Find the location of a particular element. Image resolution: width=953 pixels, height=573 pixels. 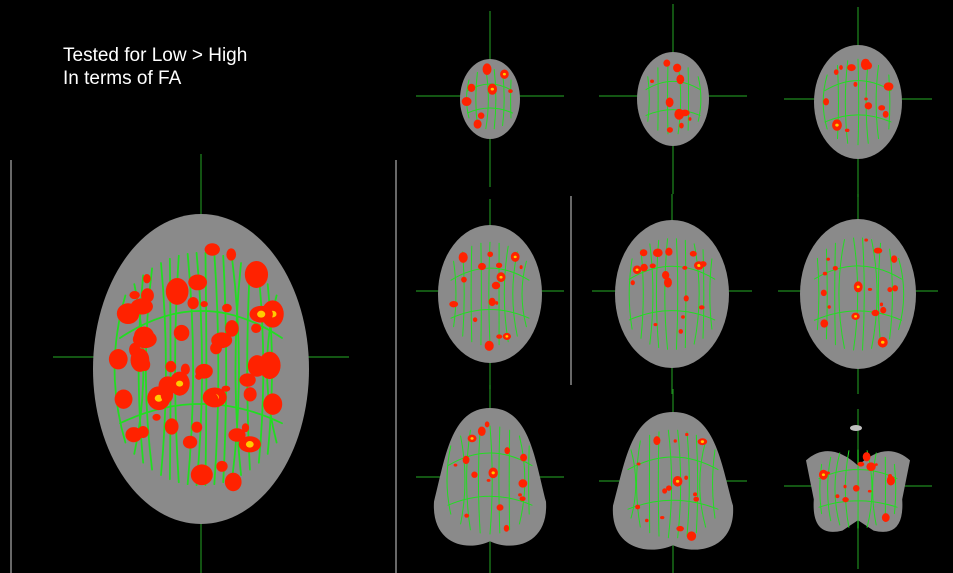

brain-tissue is located at coordinates (672, 294).